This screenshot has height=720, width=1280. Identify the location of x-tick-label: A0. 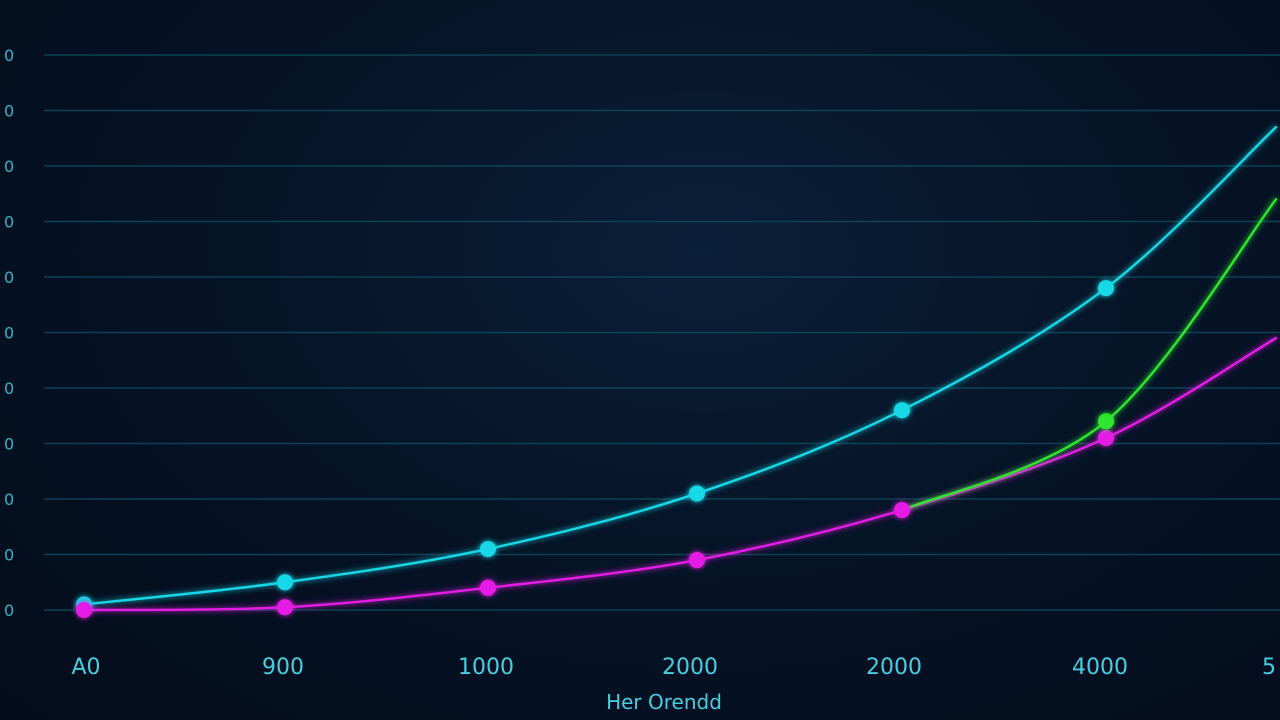
(85, 667).